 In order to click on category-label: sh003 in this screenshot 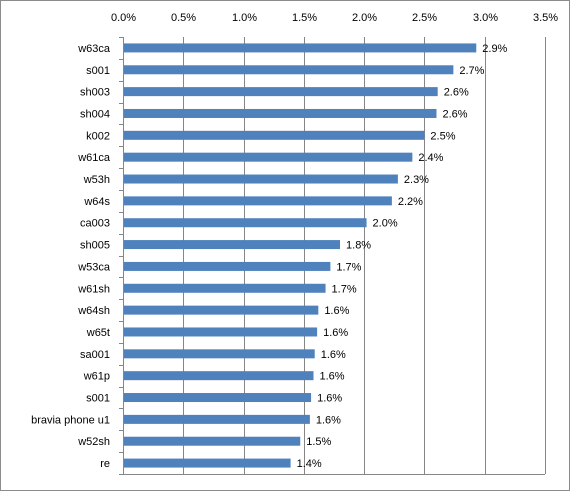, I will do `click(95, 93)`.